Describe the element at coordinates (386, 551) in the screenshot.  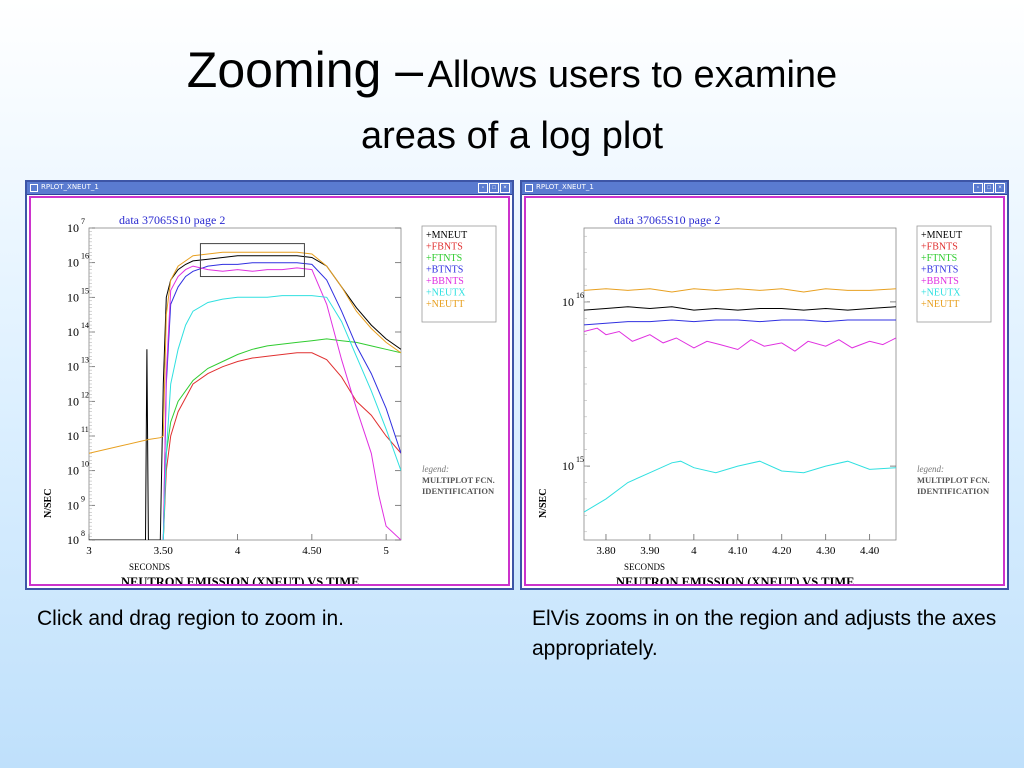
I see `x-tick-label: 5` at that location.